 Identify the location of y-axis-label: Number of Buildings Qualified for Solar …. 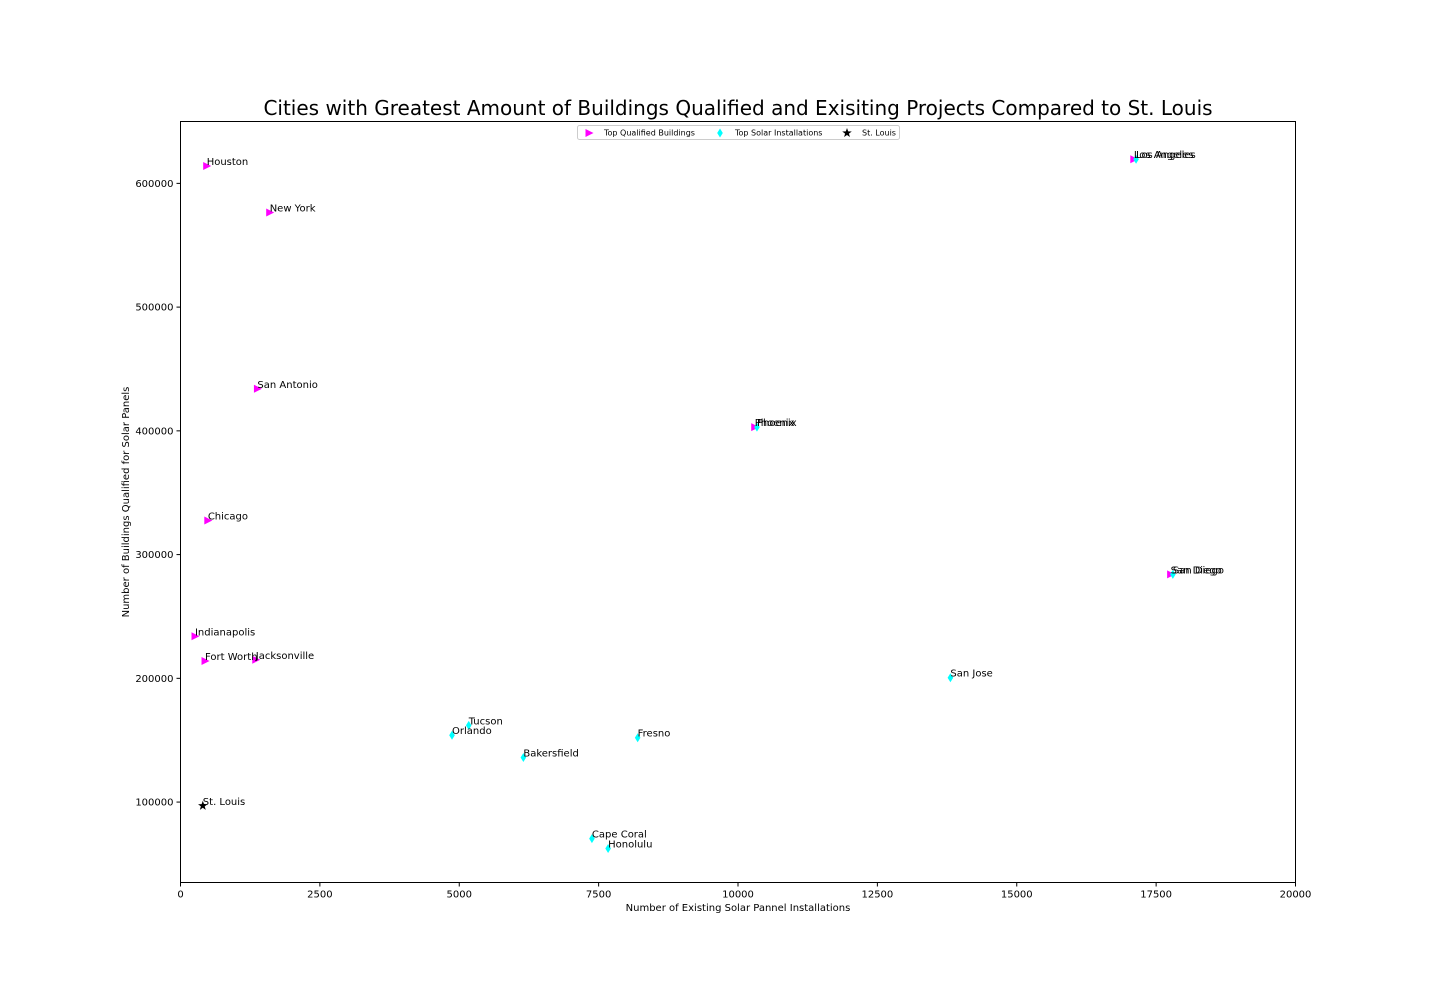
(126, 502).